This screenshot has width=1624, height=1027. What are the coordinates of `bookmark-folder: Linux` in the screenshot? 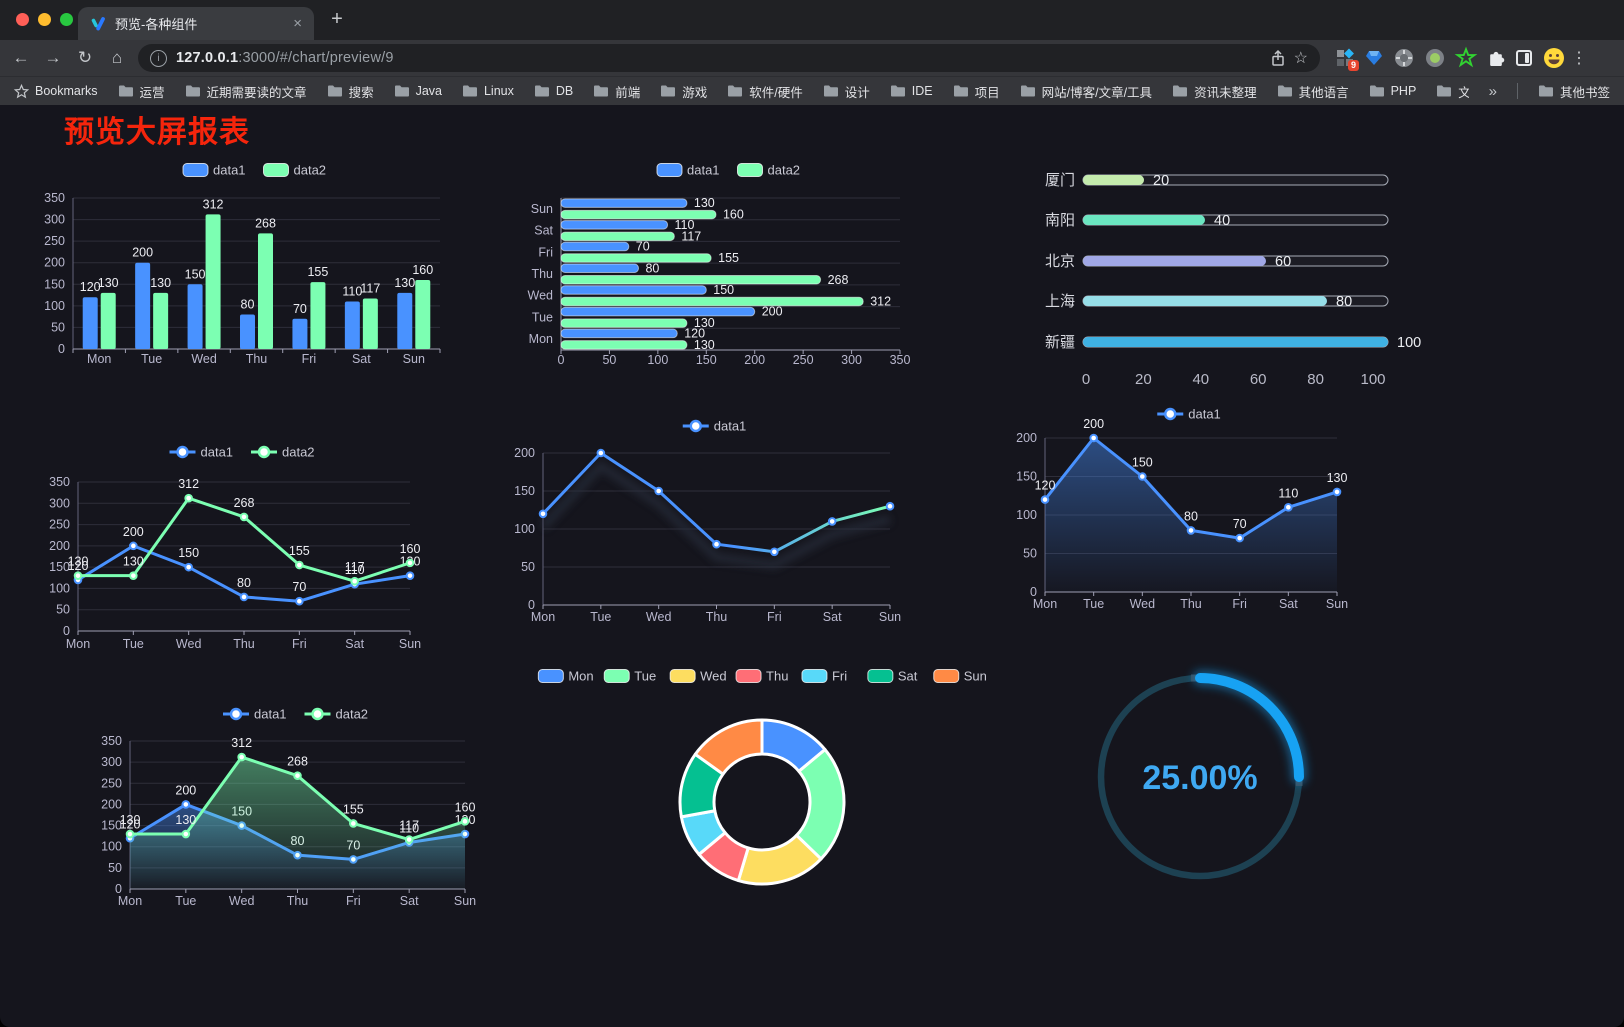 It's located at (488, 91).